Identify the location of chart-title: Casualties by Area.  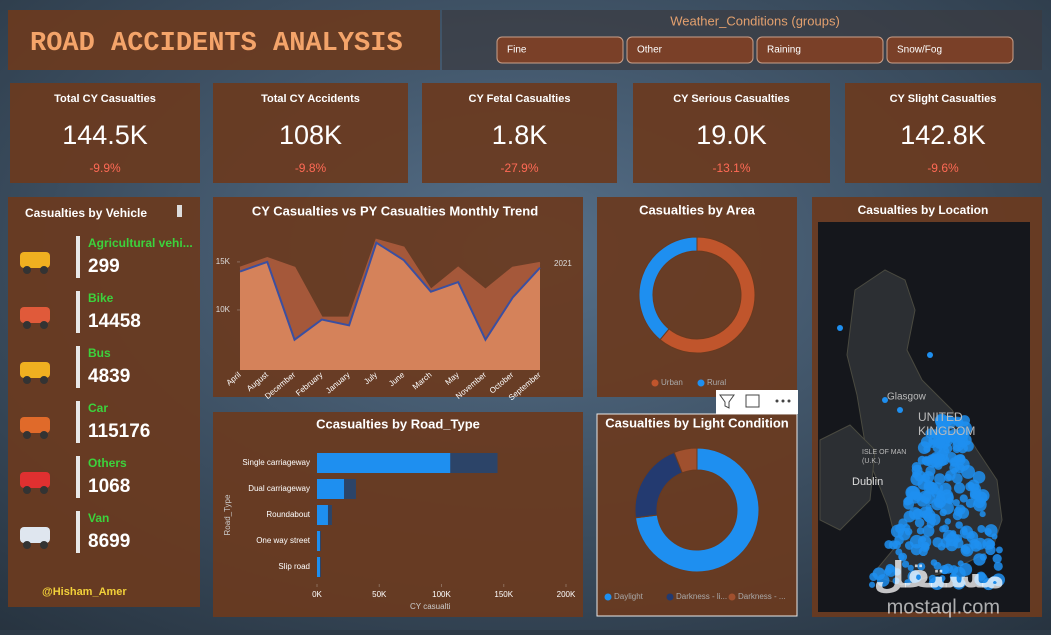
(697, 209).